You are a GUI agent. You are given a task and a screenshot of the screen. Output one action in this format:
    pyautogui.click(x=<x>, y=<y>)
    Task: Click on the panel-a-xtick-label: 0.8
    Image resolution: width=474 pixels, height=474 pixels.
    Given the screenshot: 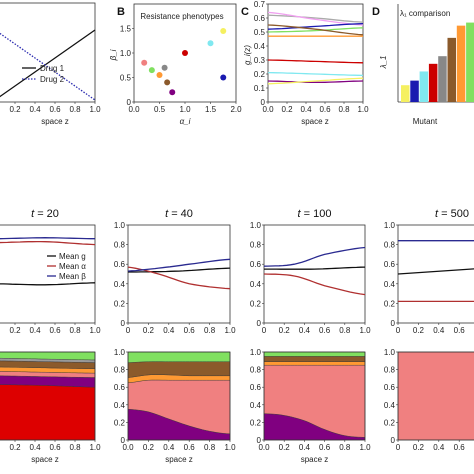 What is the action you would take?
    pyautogui.click(x=75, y=109)
    